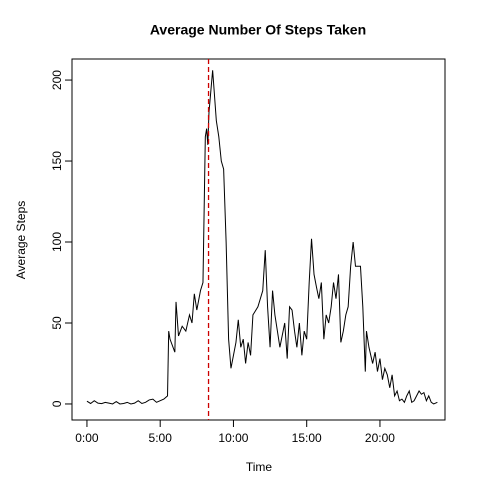 This screenshot has height=504, width=504. Describe the element at coordinates (57, 161) in the screenshot. I see `y-tick-label: 150` at that location.